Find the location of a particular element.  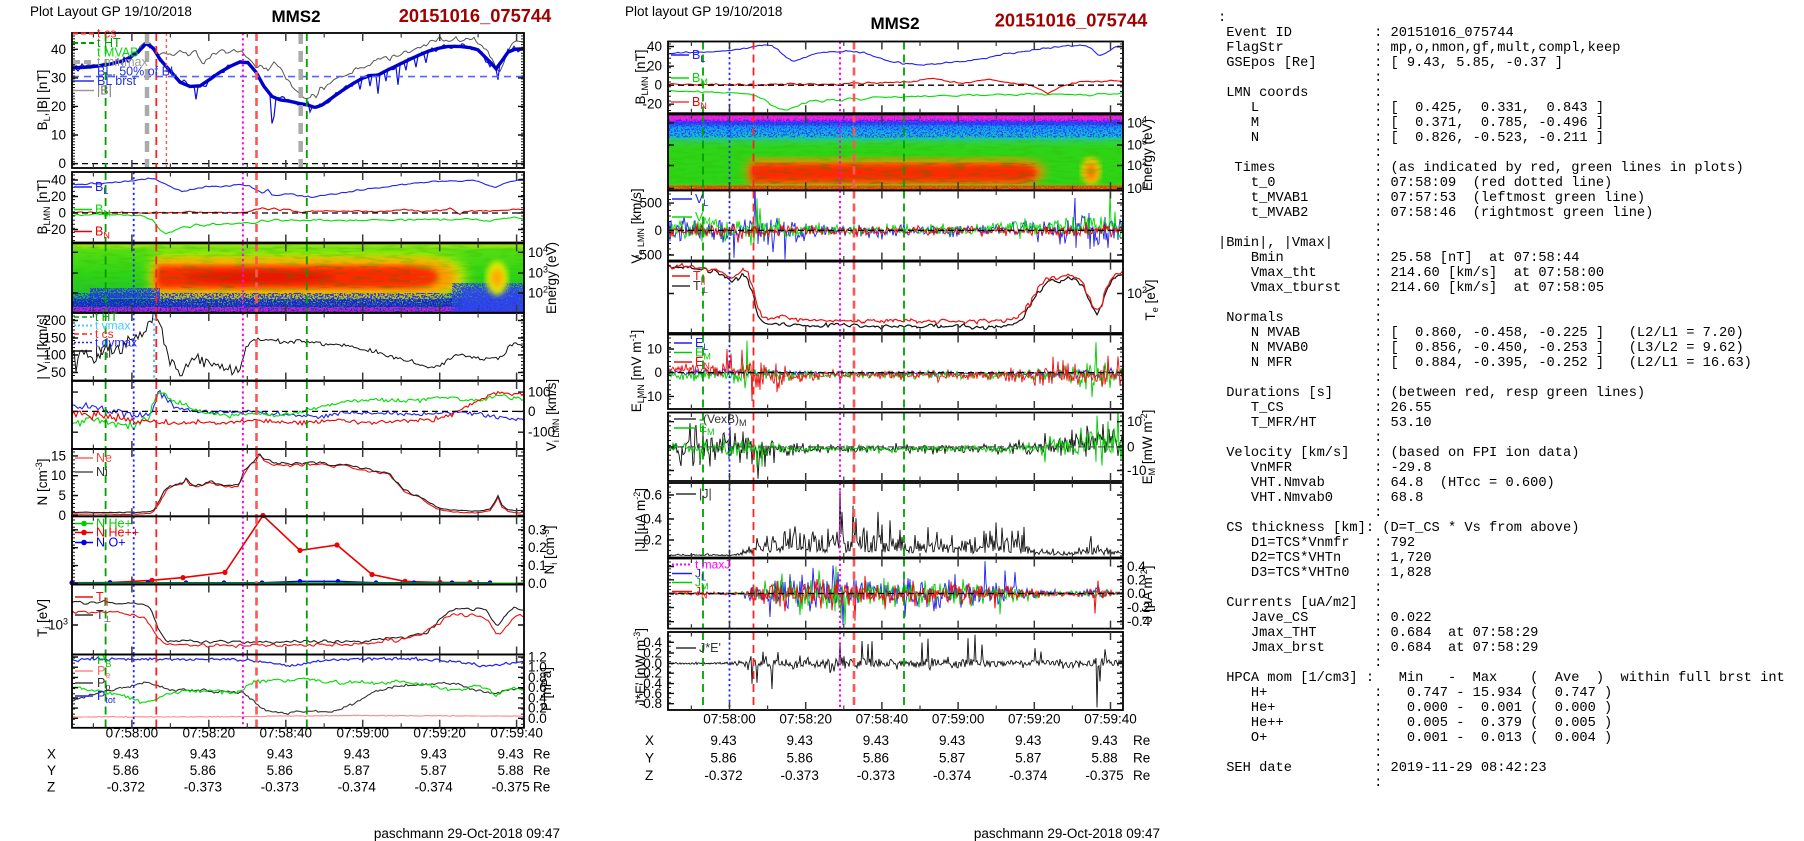

svg-text: 5.87 is located at coordinates (1028, 758).